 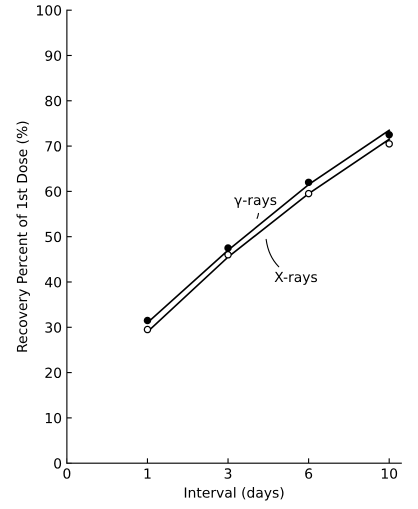 I want to click on x-axis-title: Interval (days), so click(x=234, y=493).